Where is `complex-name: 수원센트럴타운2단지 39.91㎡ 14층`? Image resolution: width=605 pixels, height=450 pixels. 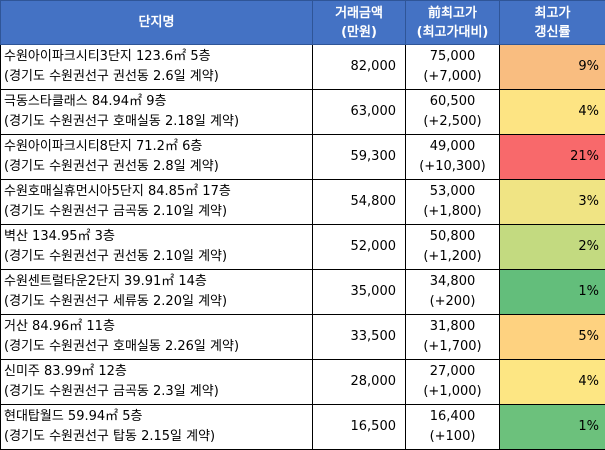 complex-name: 수원센트럴타운2단지 39.91㎡ 14층 is located at coordinates (158, 282).